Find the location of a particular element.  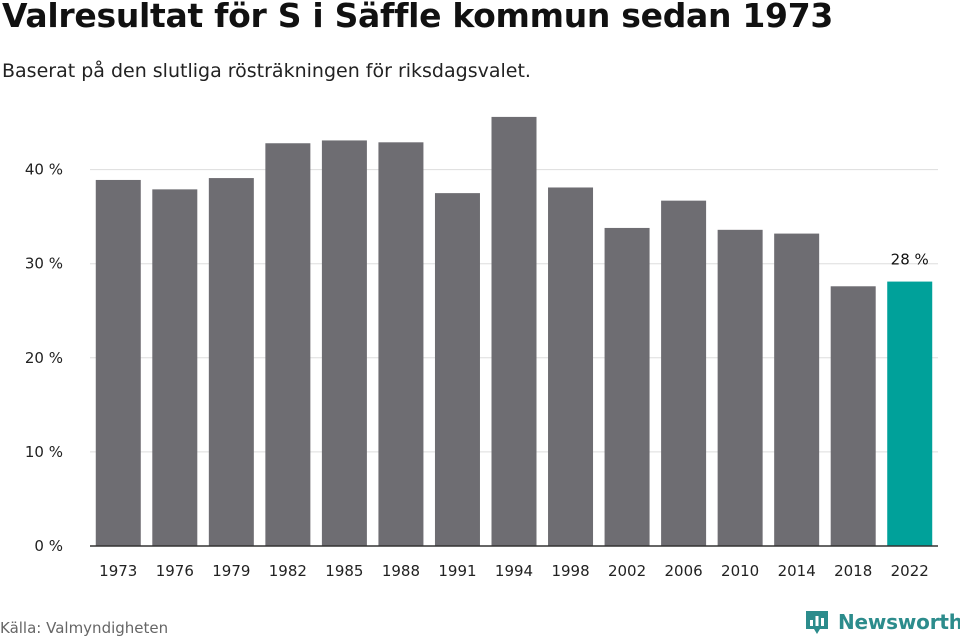

x-tick-label: 2010 is located at coordinates (740, 571).